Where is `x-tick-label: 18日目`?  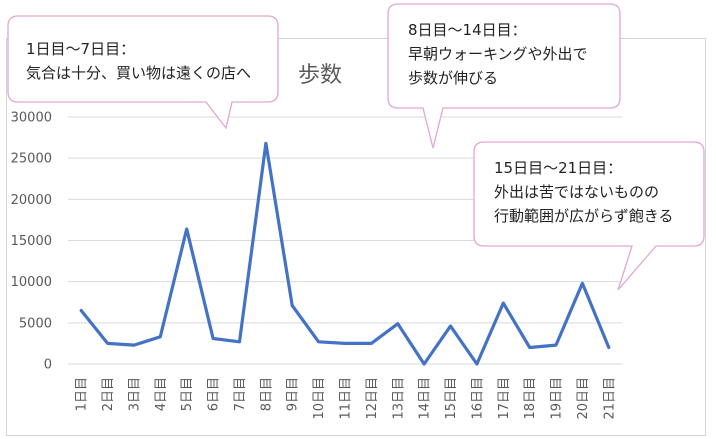 x-tick-label: 18日目 is located at coordinates (530, 398).